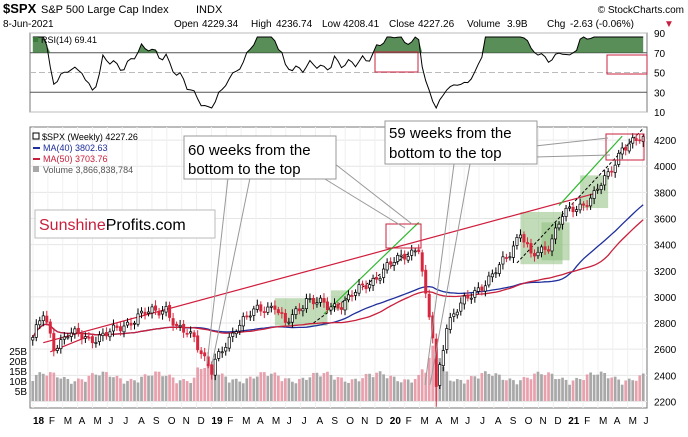 Image resolution: width=688 pixels, height=437 pixels. I want to click on x-tick-label: A, so click(498, 421).